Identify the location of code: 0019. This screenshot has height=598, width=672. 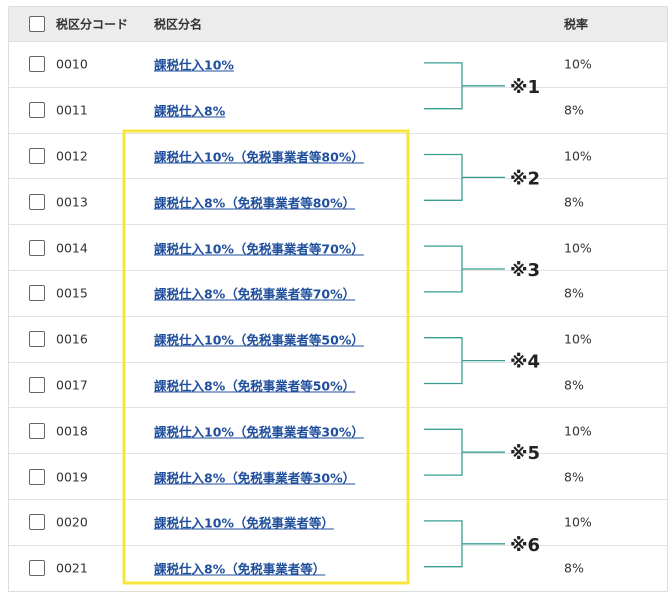
(72, 477).